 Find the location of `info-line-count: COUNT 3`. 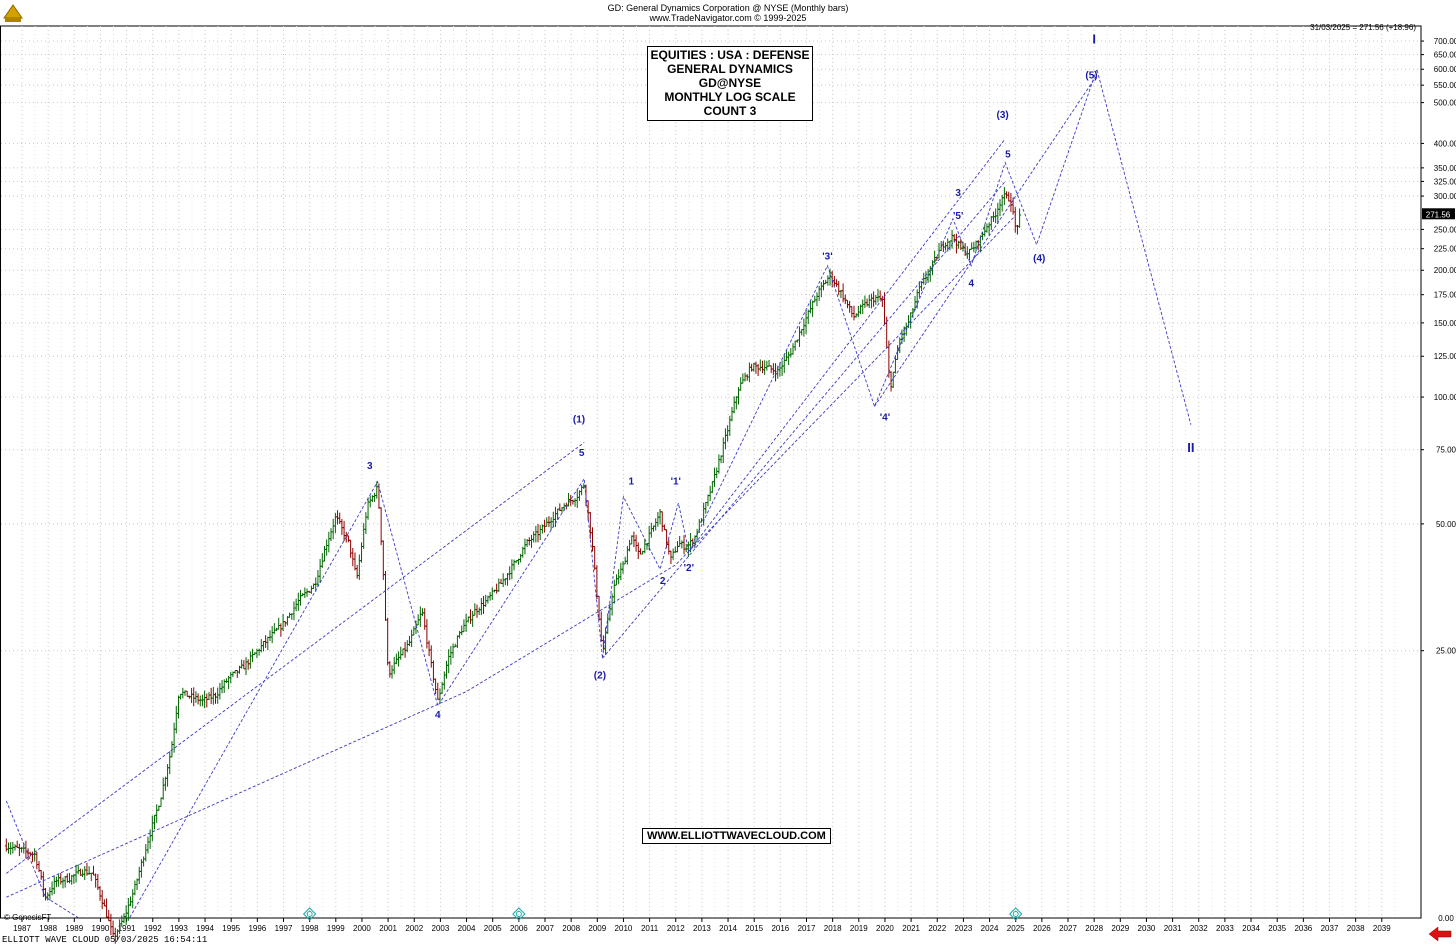

info-line-count: COUNT 3 is located at coordinates (730, 111).